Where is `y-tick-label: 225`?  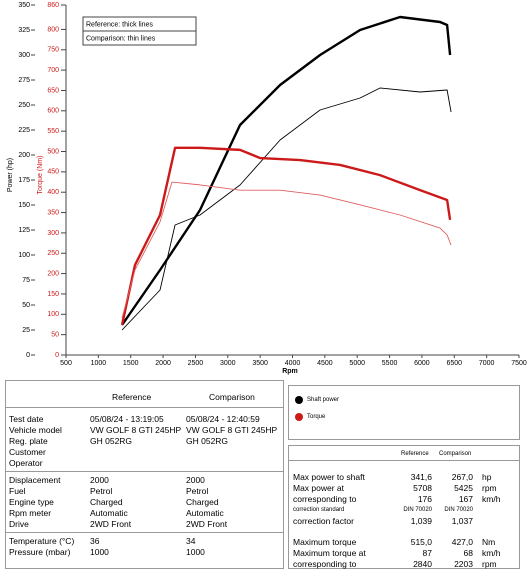
y-tick-label: 225 is located at coordinates (24, 130).